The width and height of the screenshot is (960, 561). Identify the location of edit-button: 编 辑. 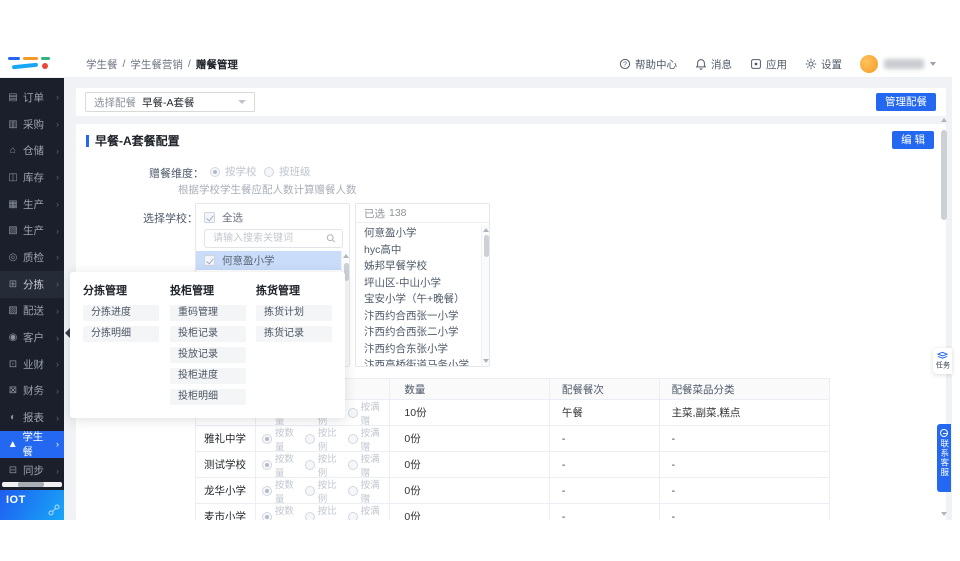
(913, 140).